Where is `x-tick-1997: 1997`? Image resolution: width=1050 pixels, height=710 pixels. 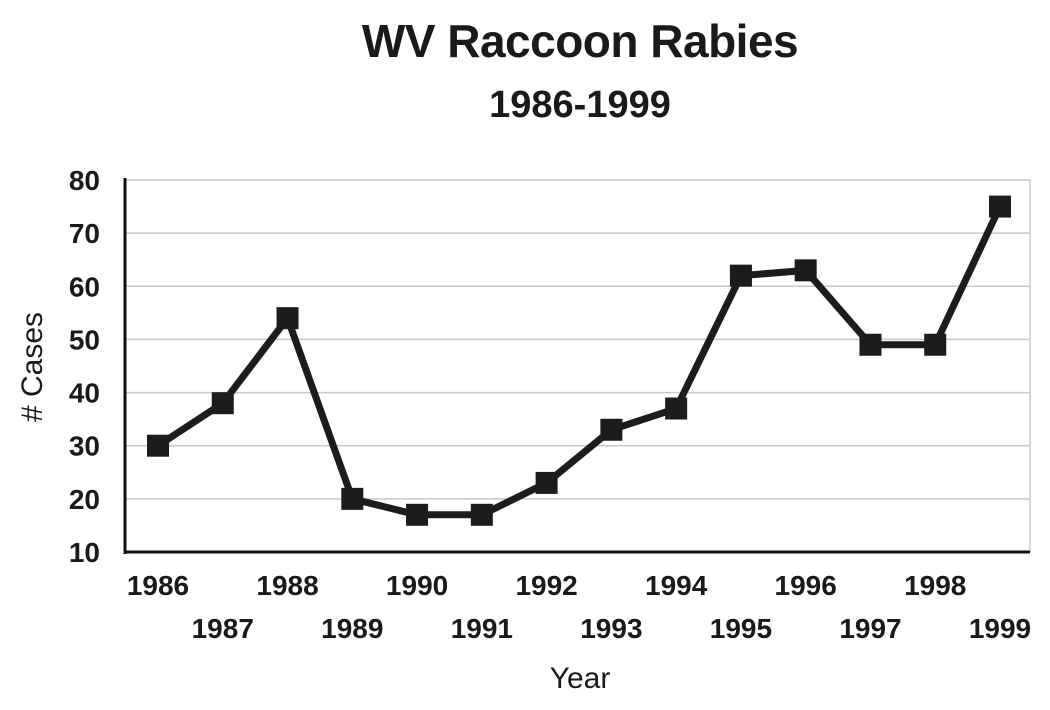 x-tick-1997: 1997 is located at coordinates (870, 628).